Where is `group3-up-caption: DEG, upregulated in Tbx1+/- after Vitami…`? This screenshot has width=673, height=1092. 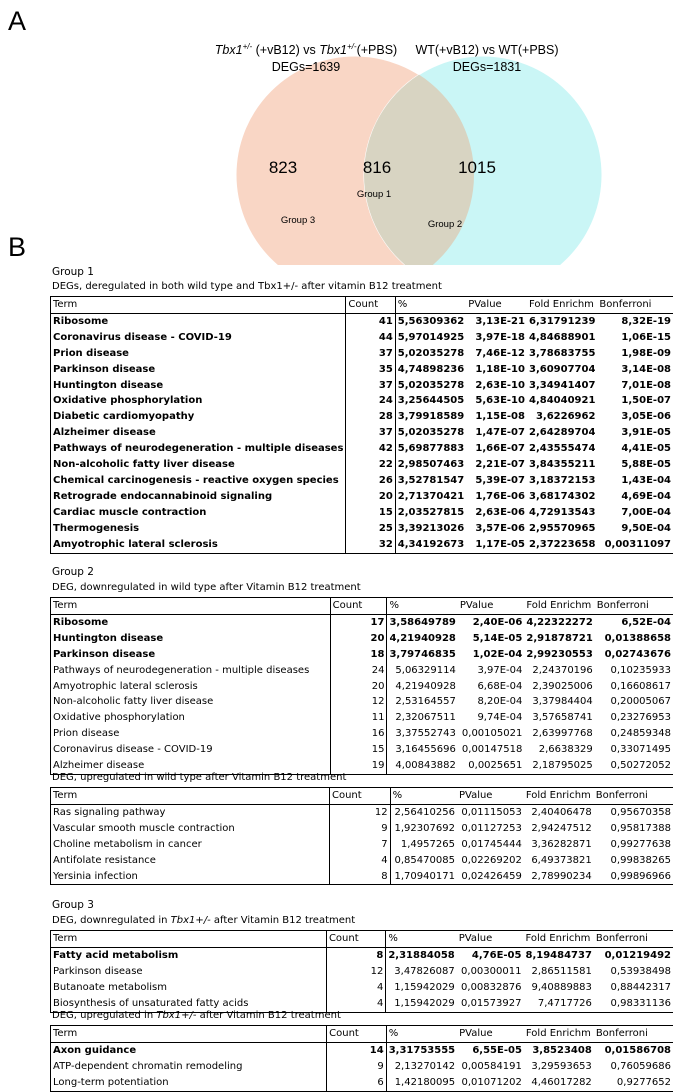 group3-up-caption: DEG, upregulated in Tbx1+/- after Vitami… is located at coordinates (196, 1015).